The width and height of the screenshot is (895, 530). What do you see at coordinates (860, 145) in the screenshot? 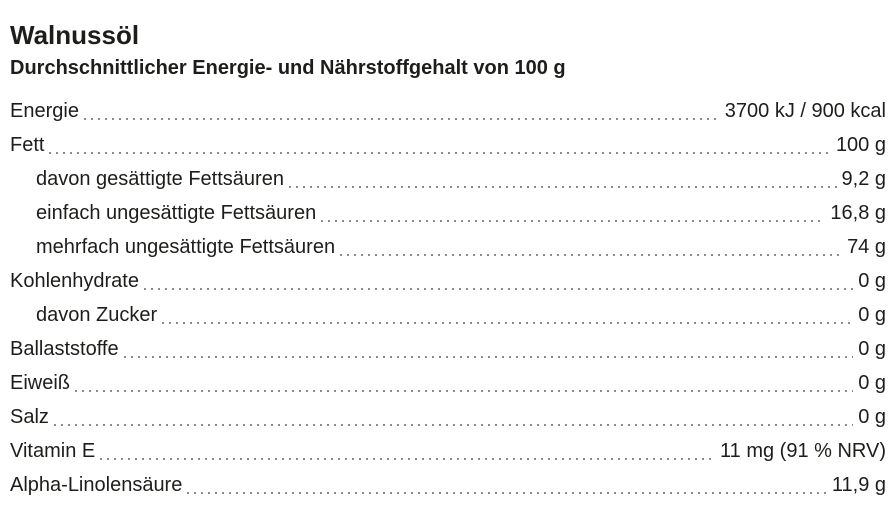
I see `nutrient-value: 100 g` at bounding box center [860, 145].